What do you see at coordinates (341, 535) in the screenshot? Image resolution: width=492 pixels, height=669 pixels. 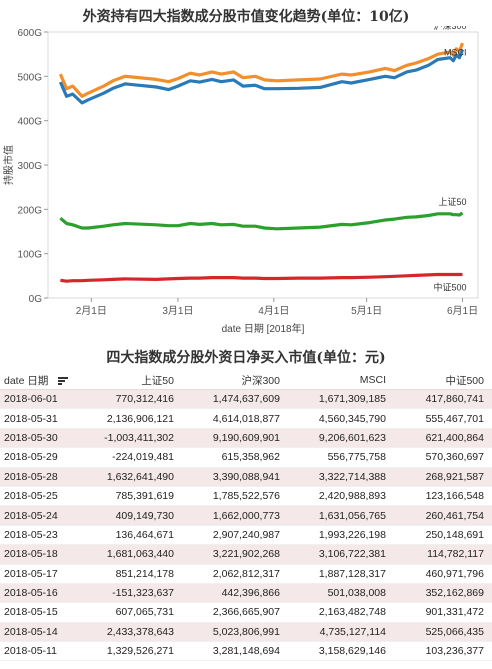 I see `table-cell-value: 1,993,226,198` at bounding box center [341, 535].